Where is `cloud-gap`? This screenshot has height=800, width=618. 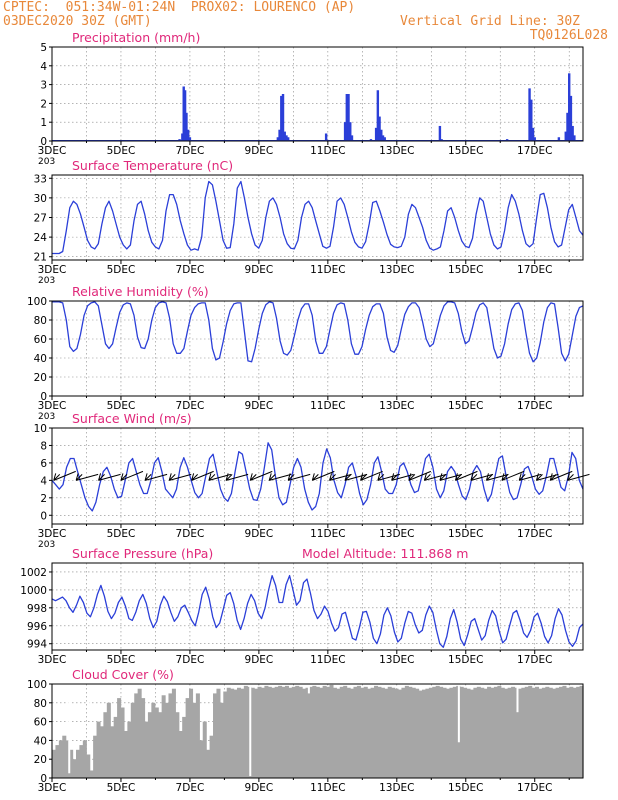 cloud-gap is located at coordinates (88, 702).